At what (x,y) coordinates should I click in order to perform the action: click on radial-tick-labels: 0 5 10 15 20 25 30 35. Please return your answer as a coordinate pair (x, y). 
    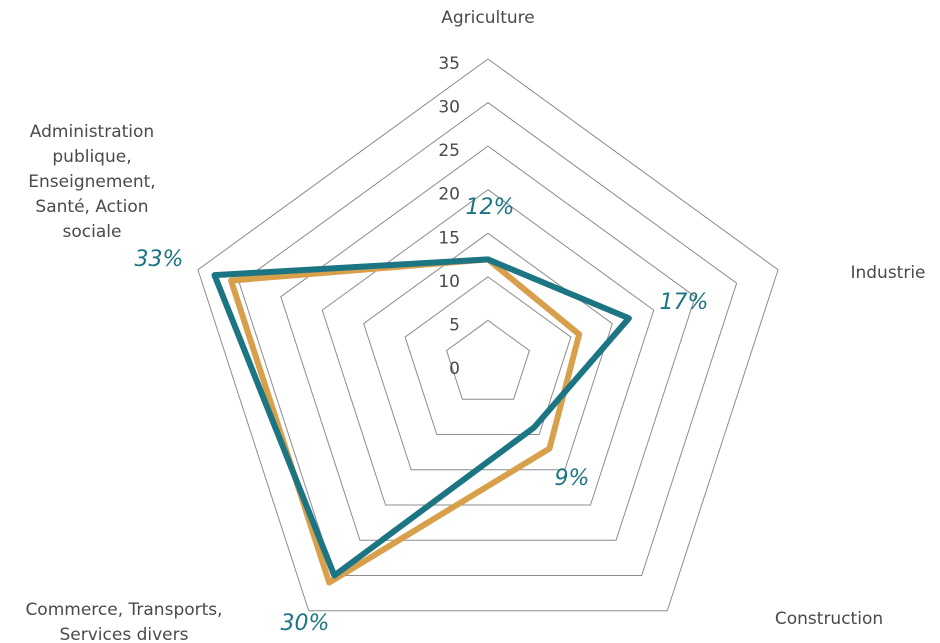
    Looking at the image, I should click on (449, 216).